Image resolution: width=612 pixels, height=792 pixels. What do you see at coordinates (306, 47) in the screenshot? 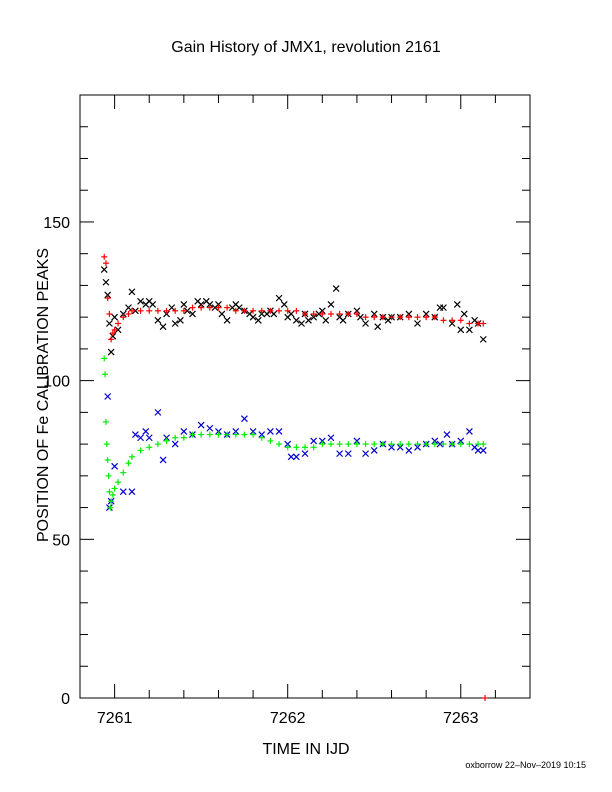
I see `chart-title: Gain History of JMX1, revolution 2161` at bounding box center [306, 47].